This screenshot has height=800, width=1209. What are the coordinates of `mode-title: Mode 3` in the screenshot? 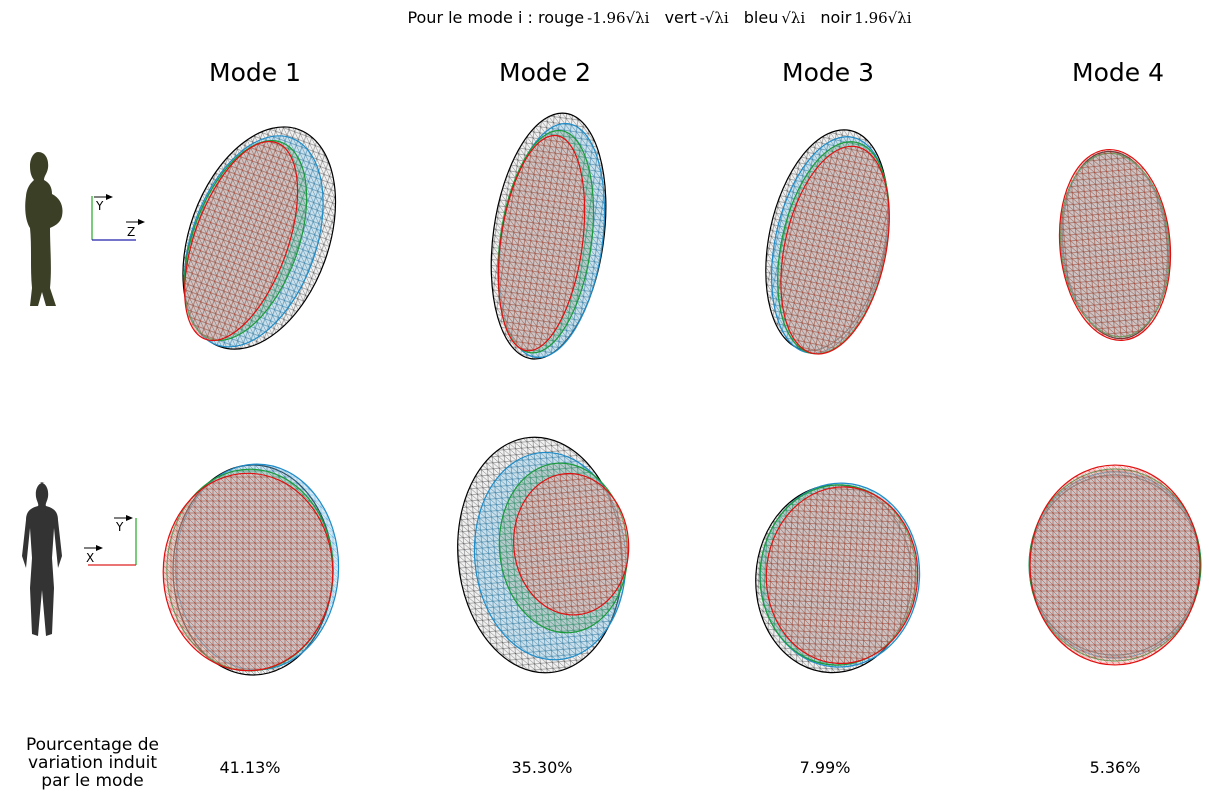 It's located at (828, 72).